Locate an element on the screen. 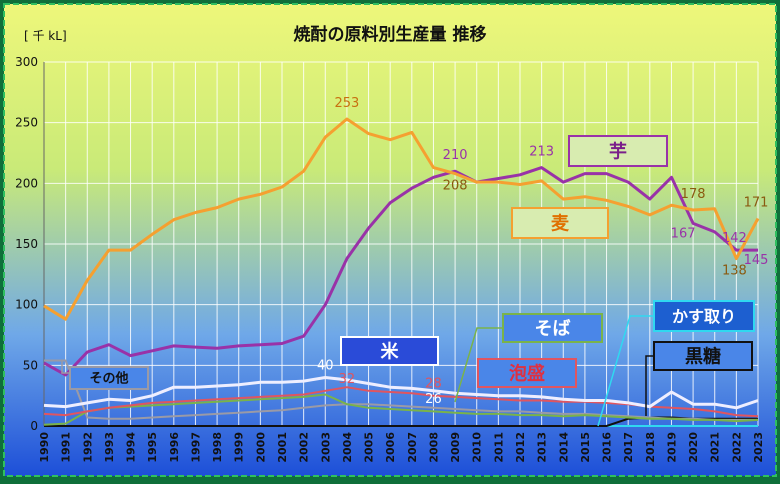 Image resolution: width=780 pixels, height=484 pixels. data-label: 28 is located at coordinates (433, 384).